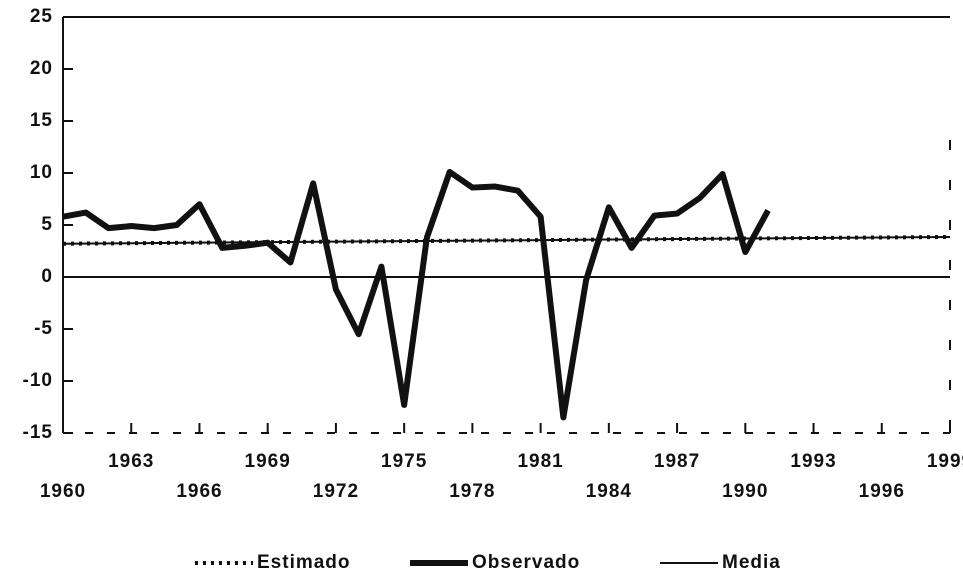 This screenshot has height=575, width=963. I want to click on y-tick-label: -15, so click(38, 432).